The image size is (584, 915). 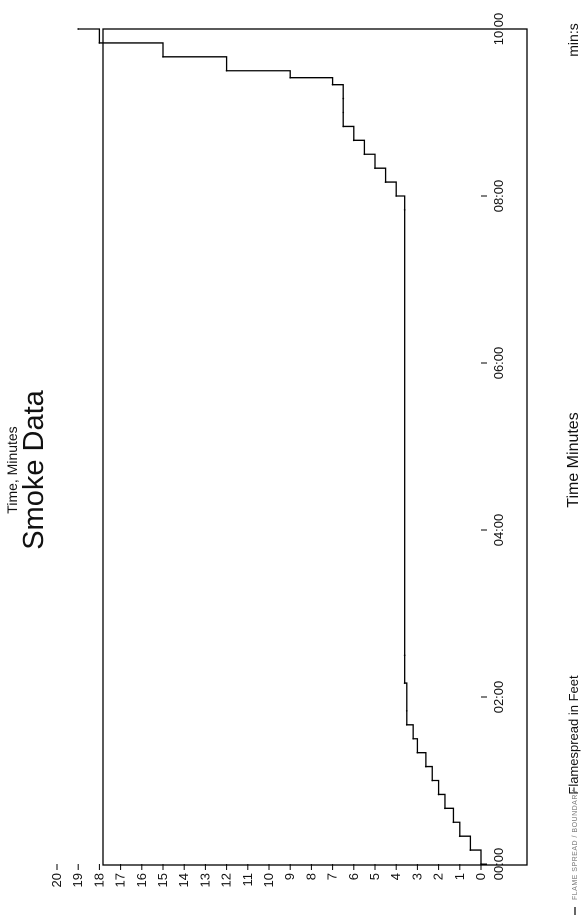 I want to click on x-tick-label: 00:00, so click(x=498, y=864).